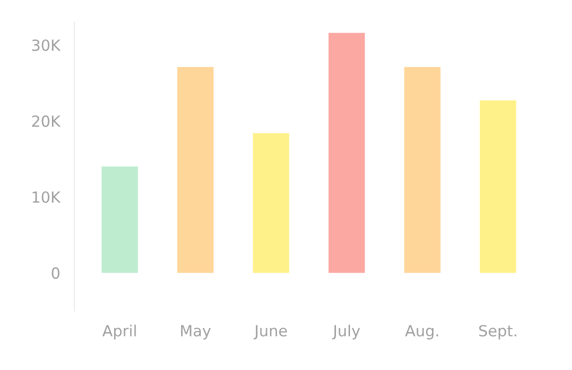 The width and height of the screenshot is (572, 370). Describe the element at coordinates (46, 121) in the screenshot. I see `y-tick-label: 20K` at that location.